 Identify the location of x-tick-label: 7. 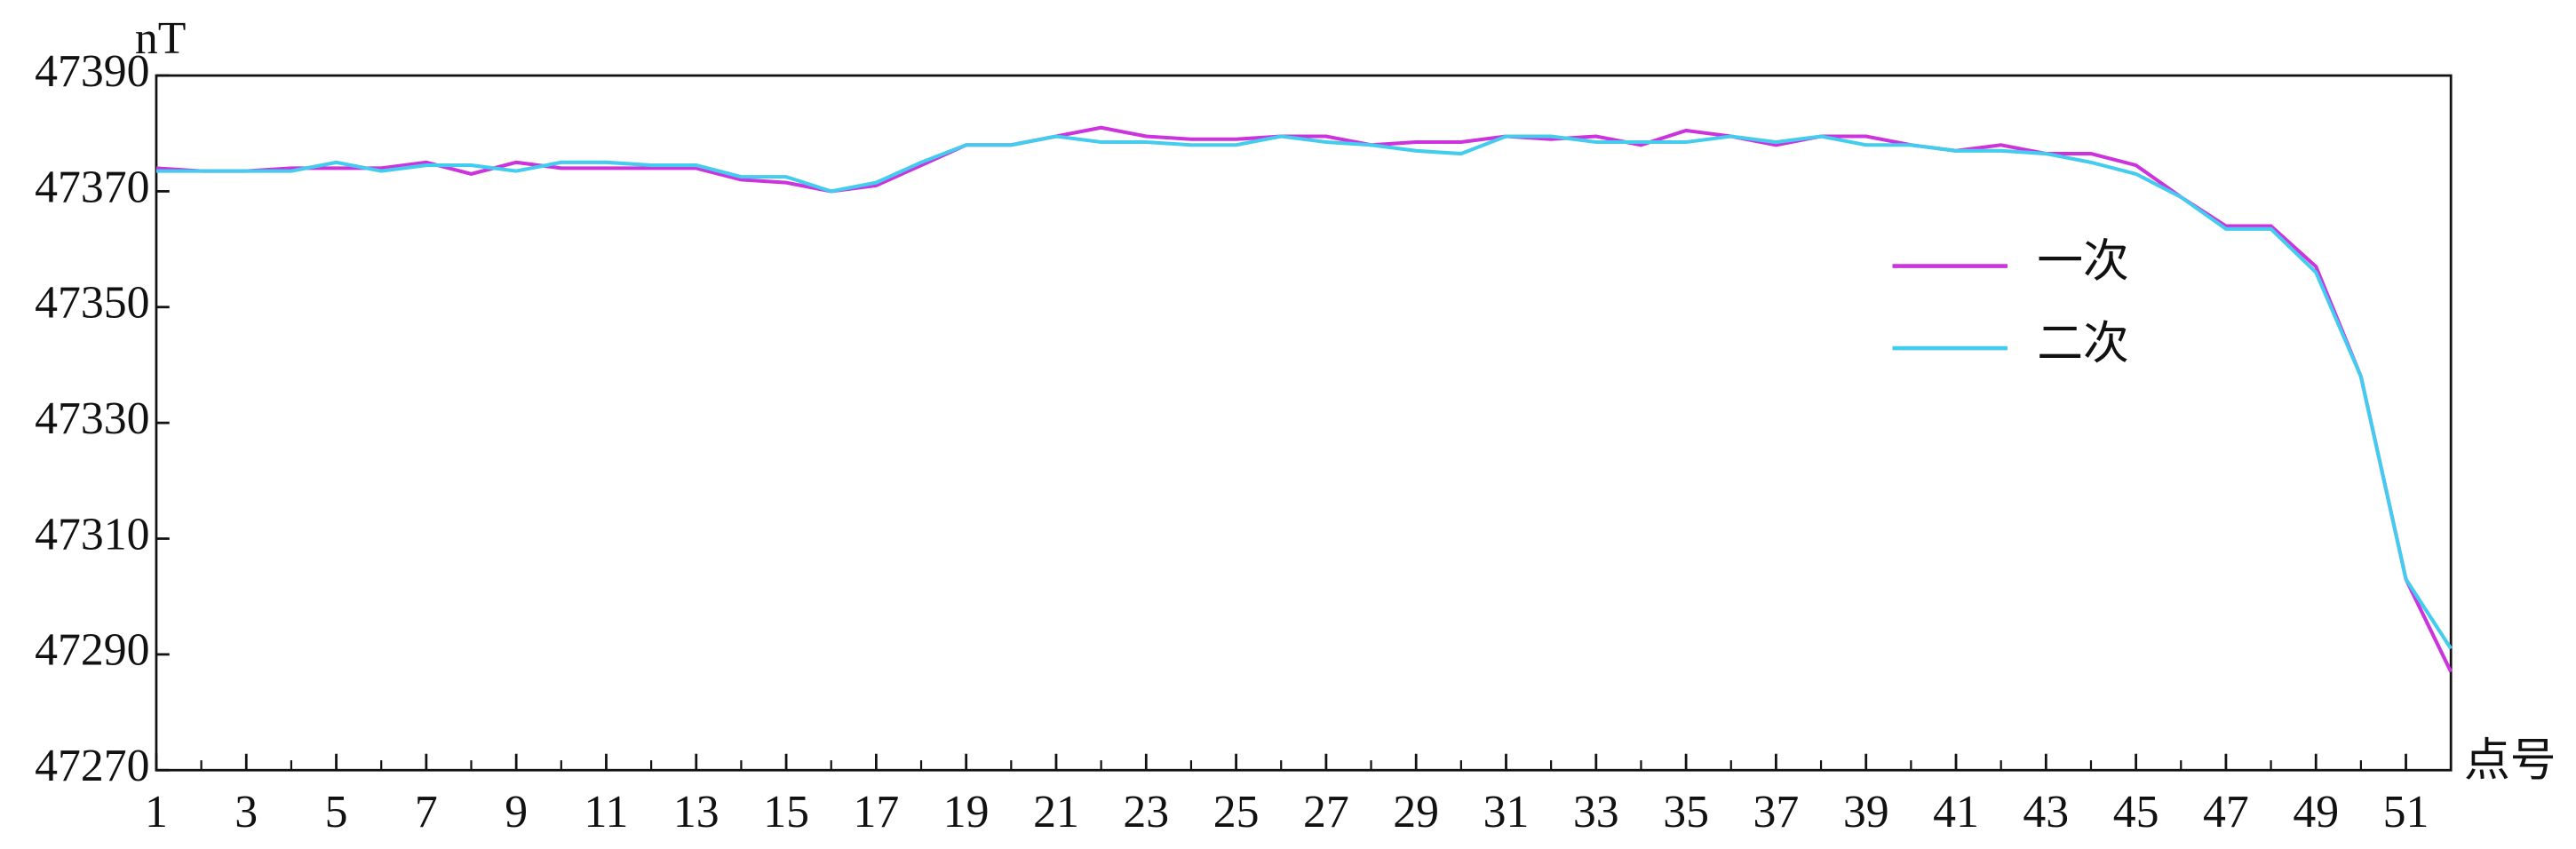
(426, 812).